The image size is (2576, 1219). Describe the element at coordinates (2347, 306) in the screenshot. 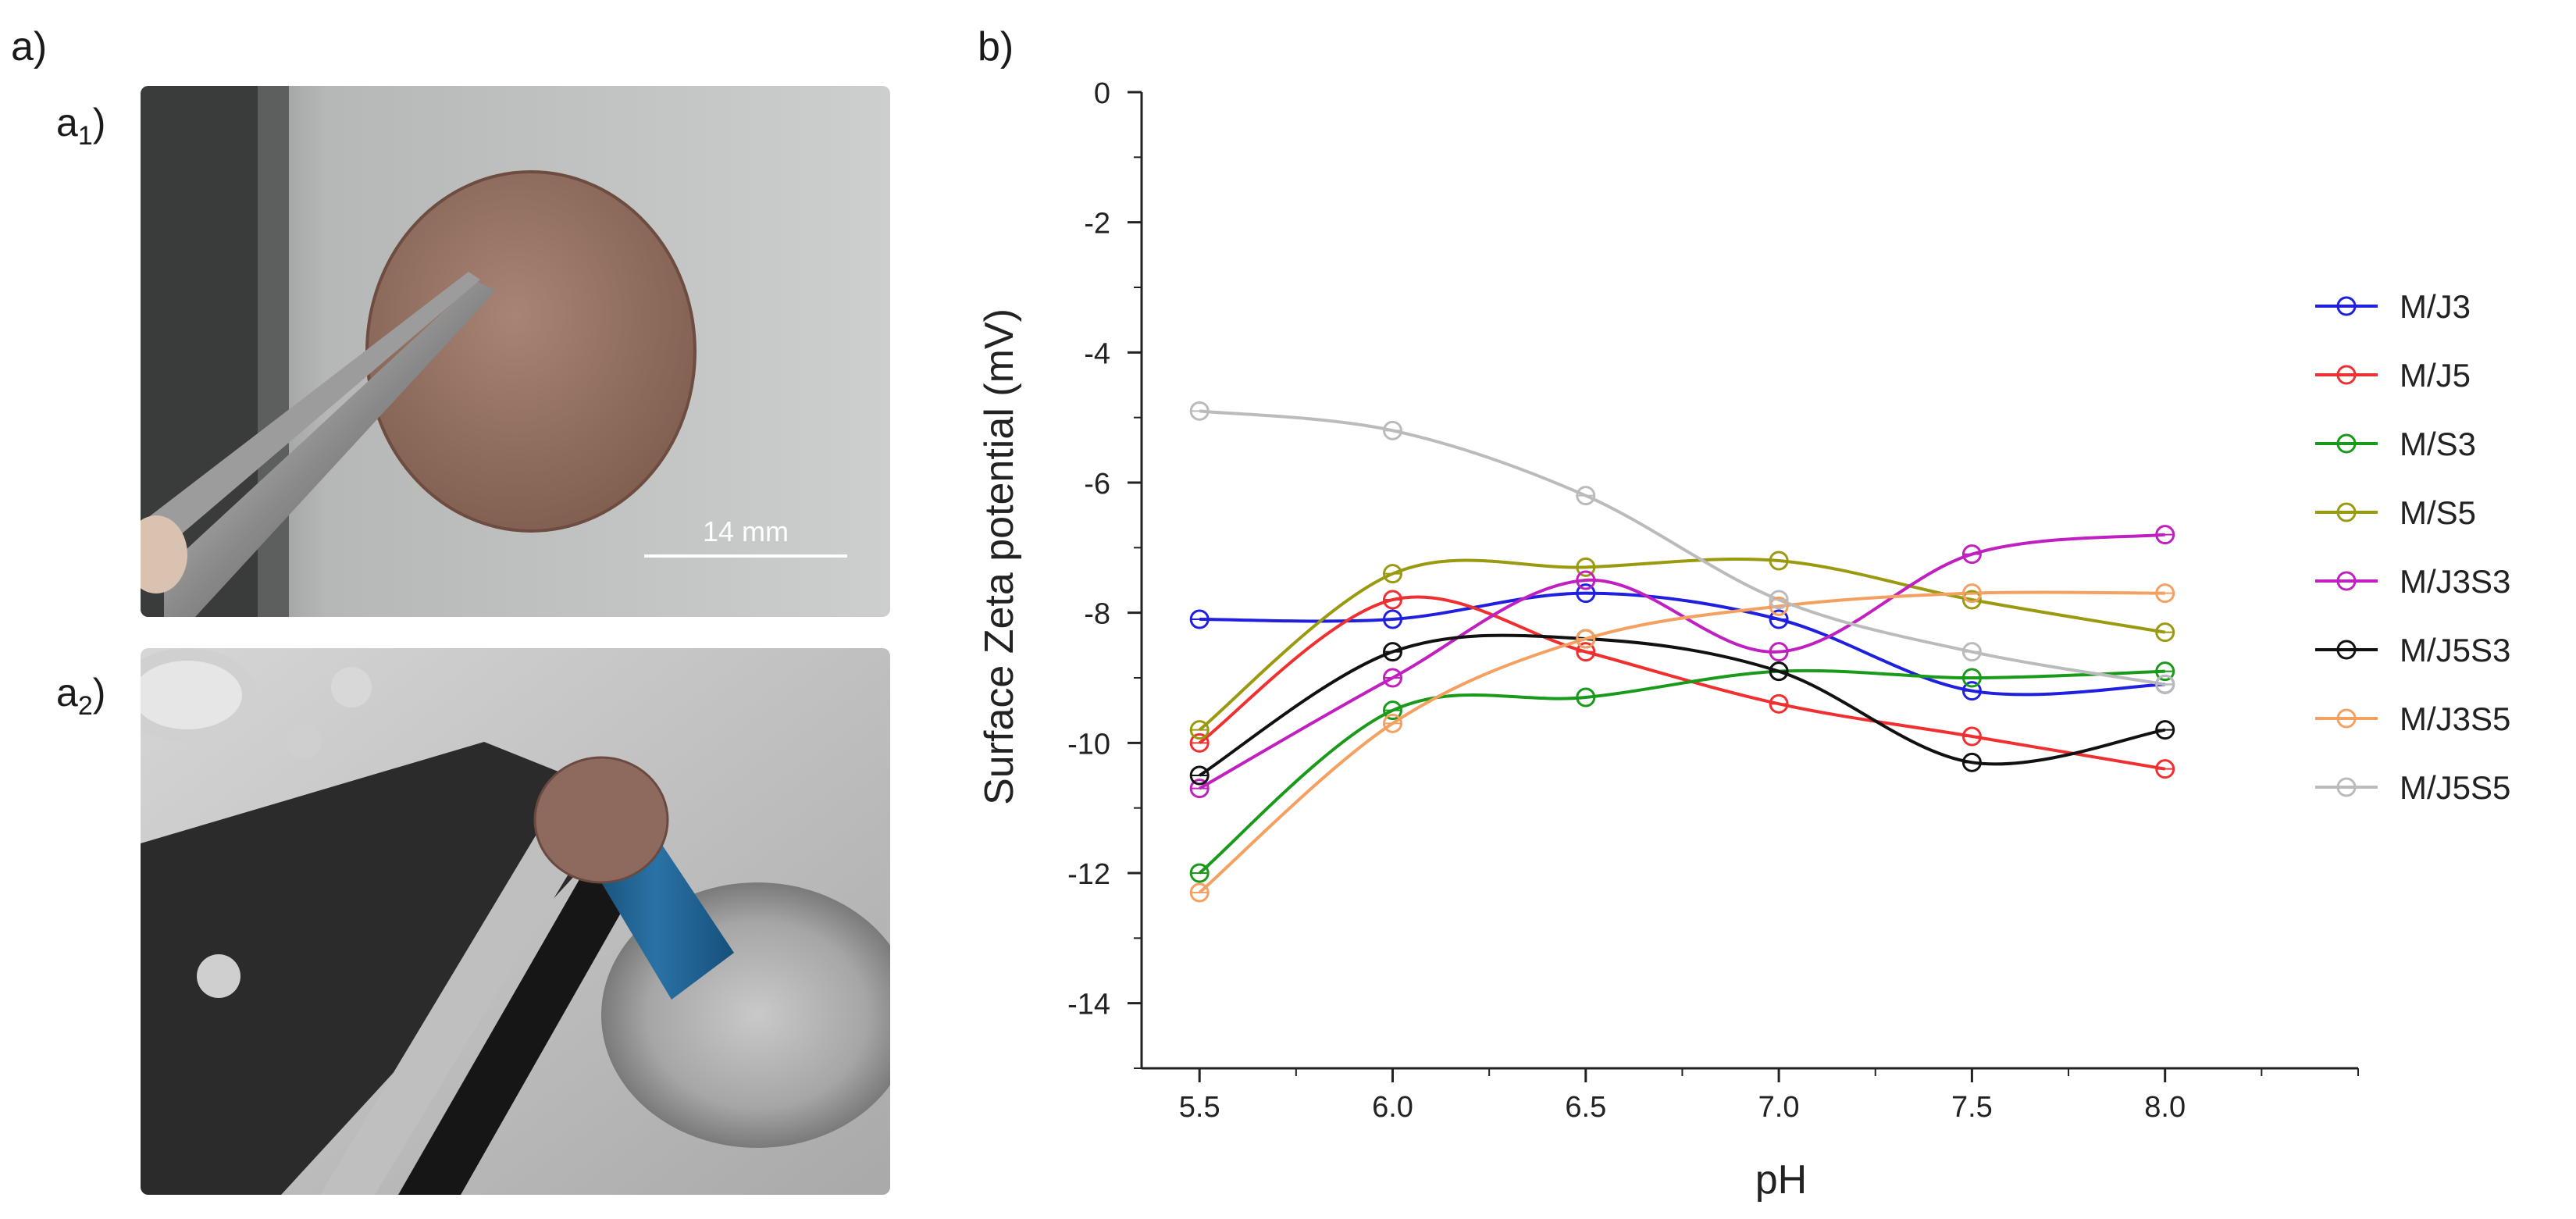

I see `legend-marker-m-j3` at that location.